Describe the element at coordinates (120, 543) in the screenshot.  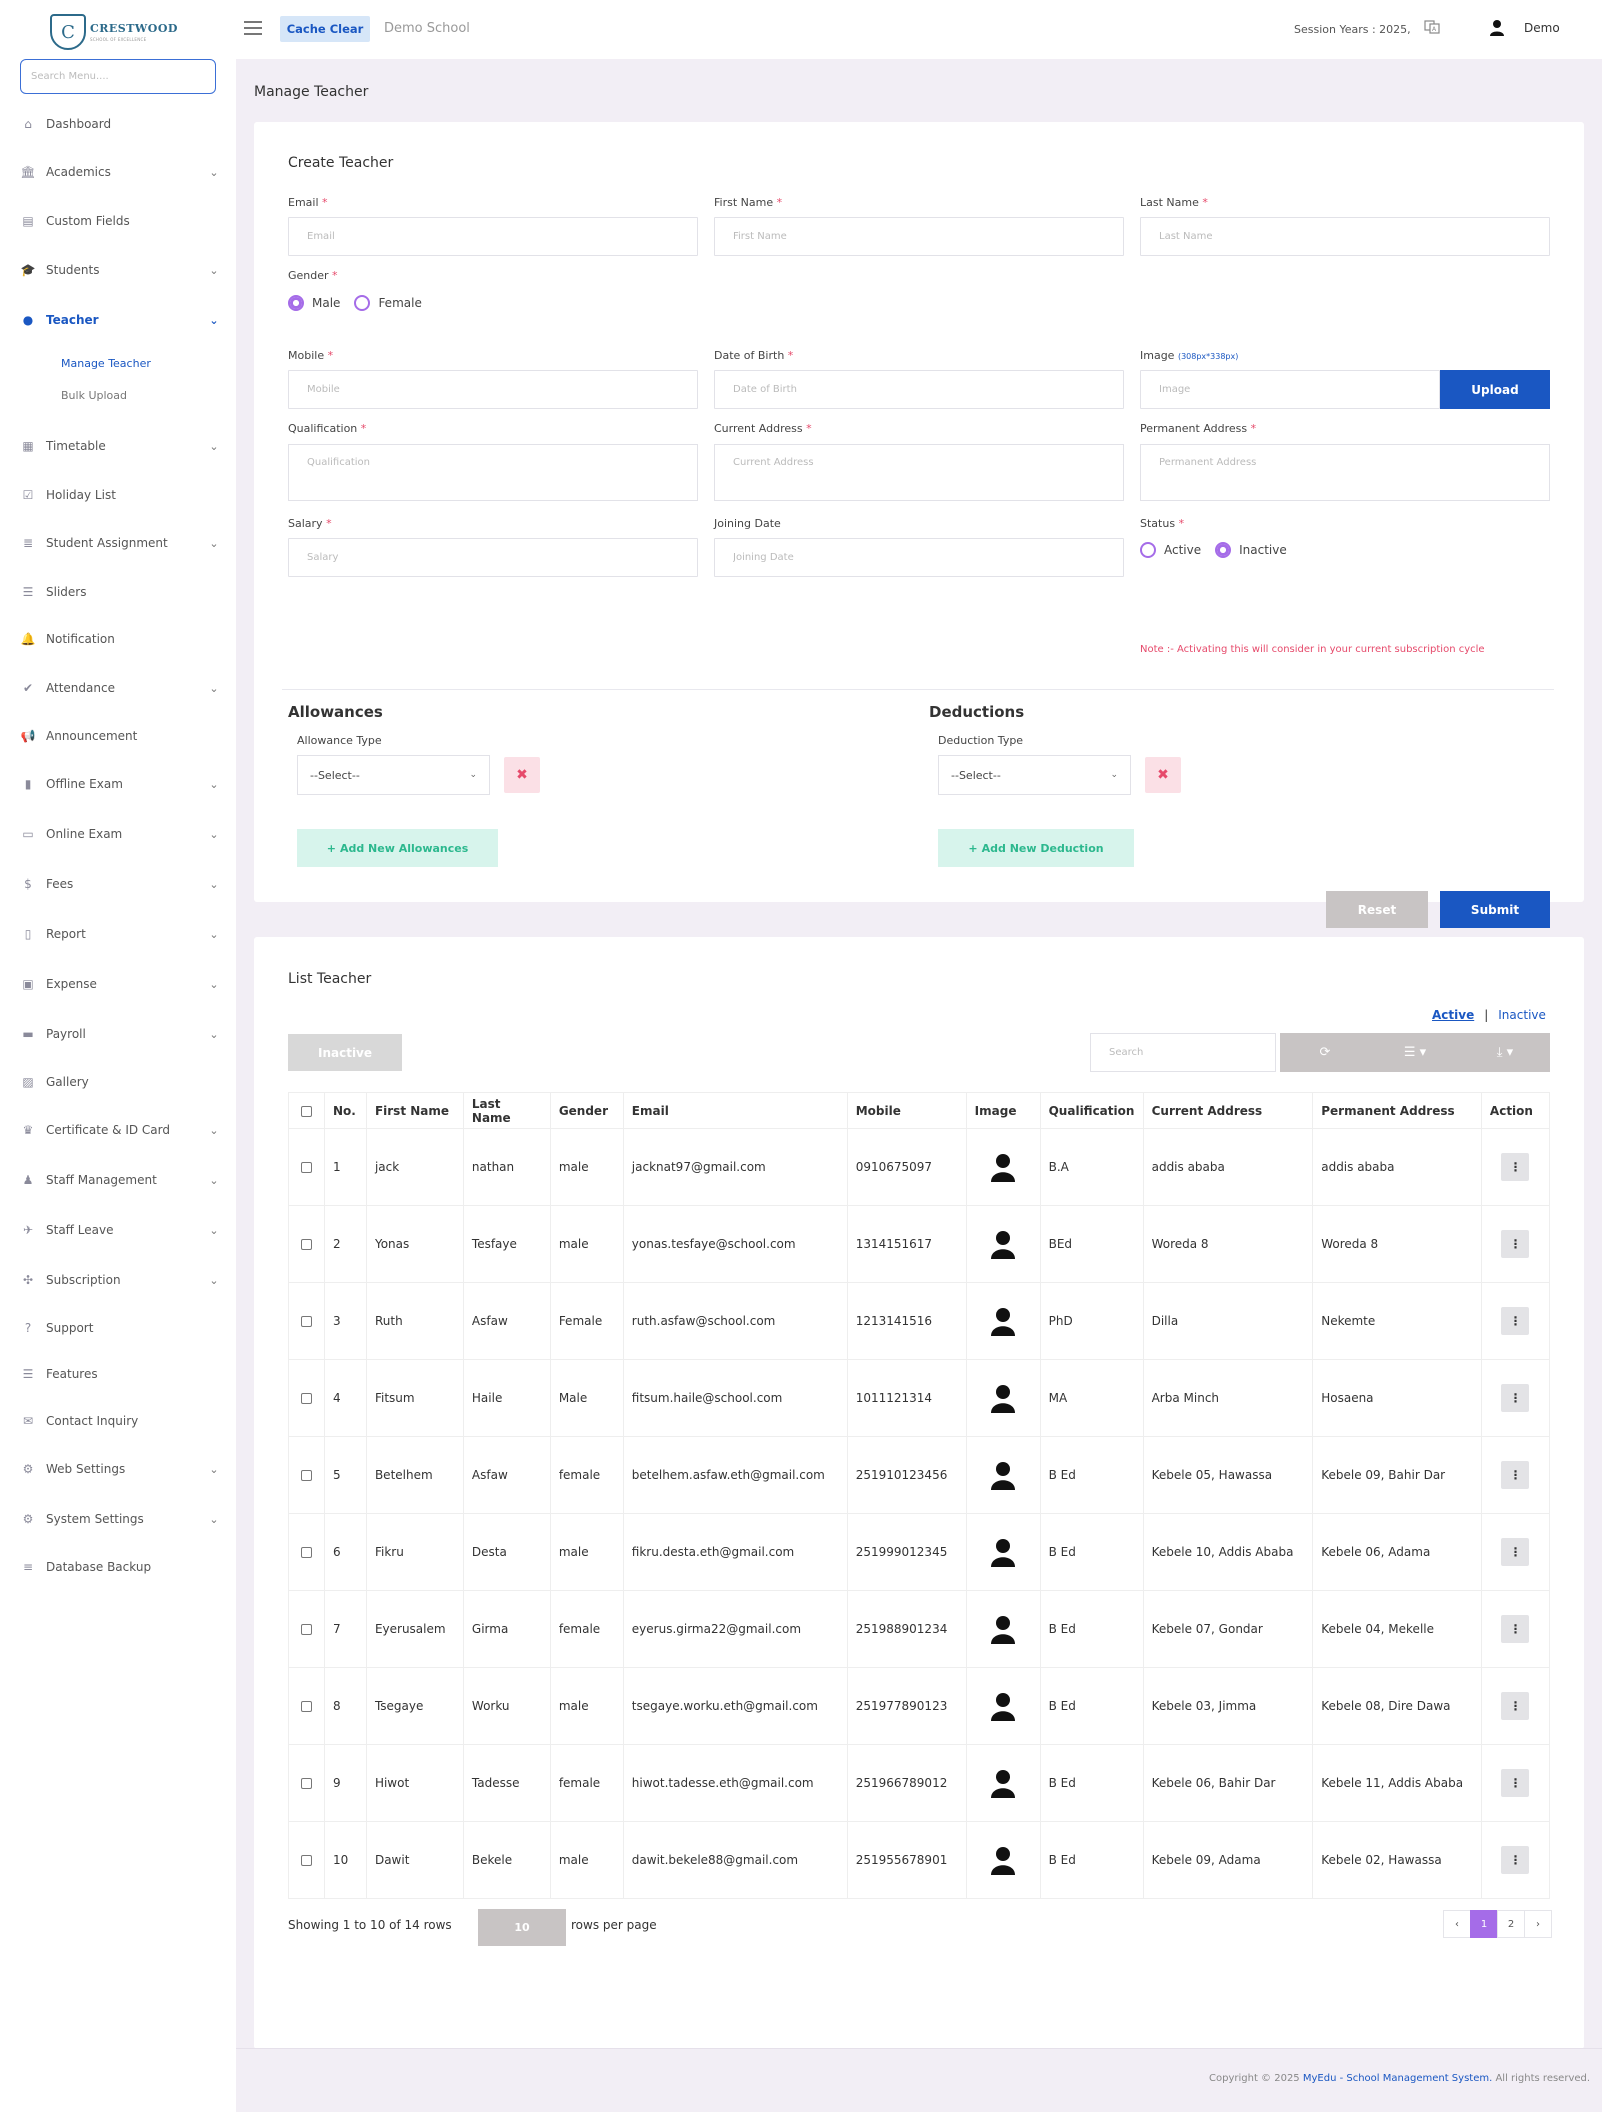
I see `sidebar-item-student-assignment: ≣ Student Assignment ⌄` at that location.